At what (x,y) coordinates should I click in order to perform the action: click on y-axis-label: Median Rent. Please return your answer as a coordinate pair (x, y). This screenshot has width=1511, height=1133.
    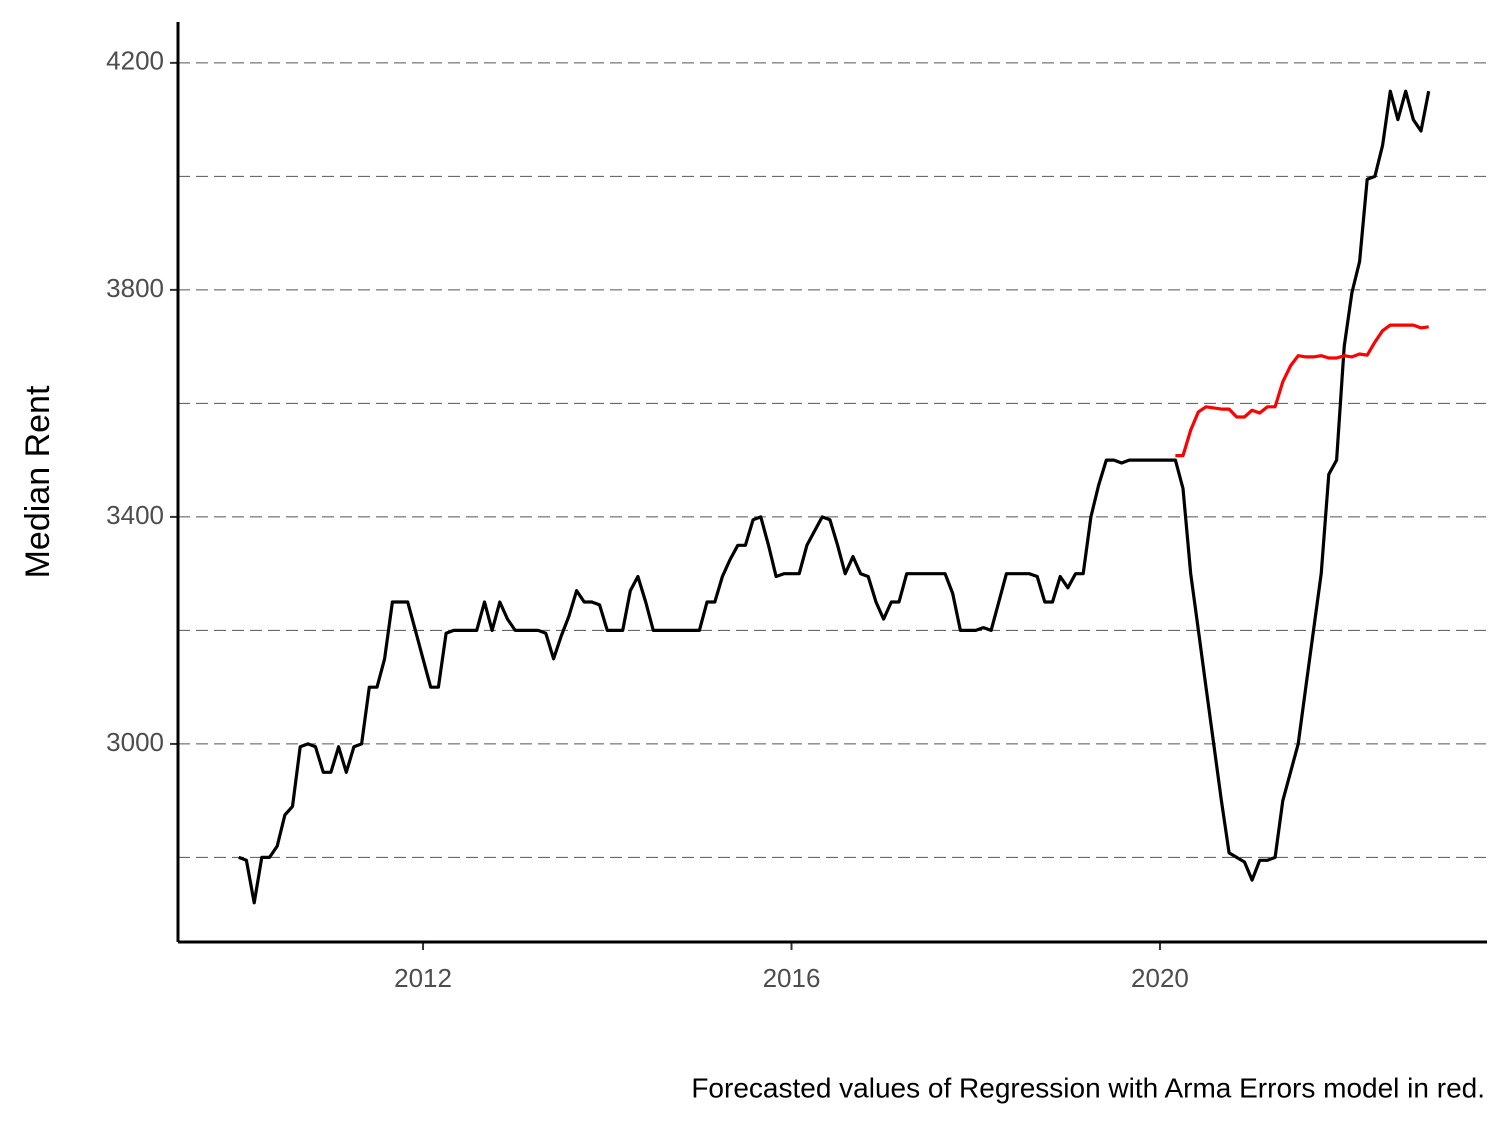
    Looking at the image, I should click on (38, 481).